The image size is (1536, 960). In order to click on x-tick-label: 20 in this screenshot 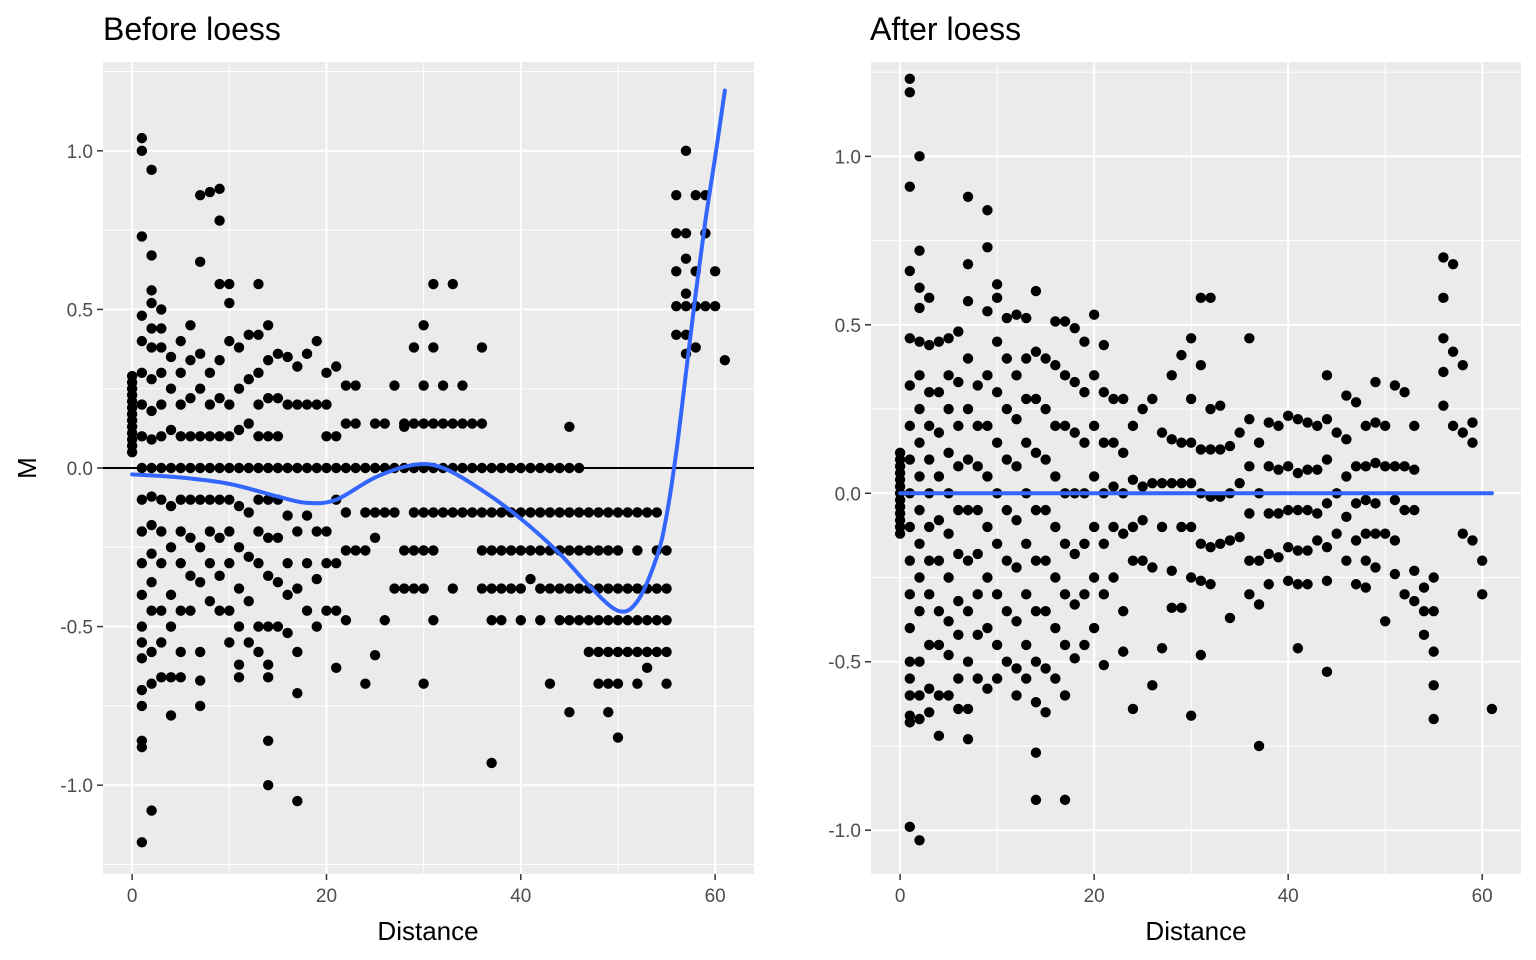, I will do `click(1094, 896)`.